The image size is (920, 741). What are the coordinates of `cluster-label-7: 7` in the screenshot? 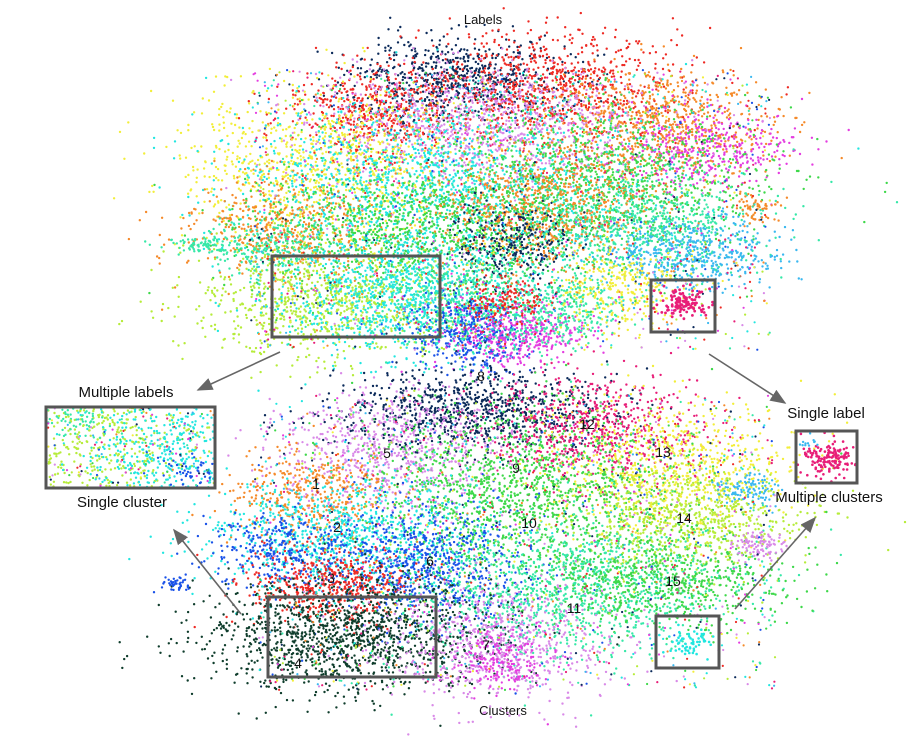 It's located at (486, 645).